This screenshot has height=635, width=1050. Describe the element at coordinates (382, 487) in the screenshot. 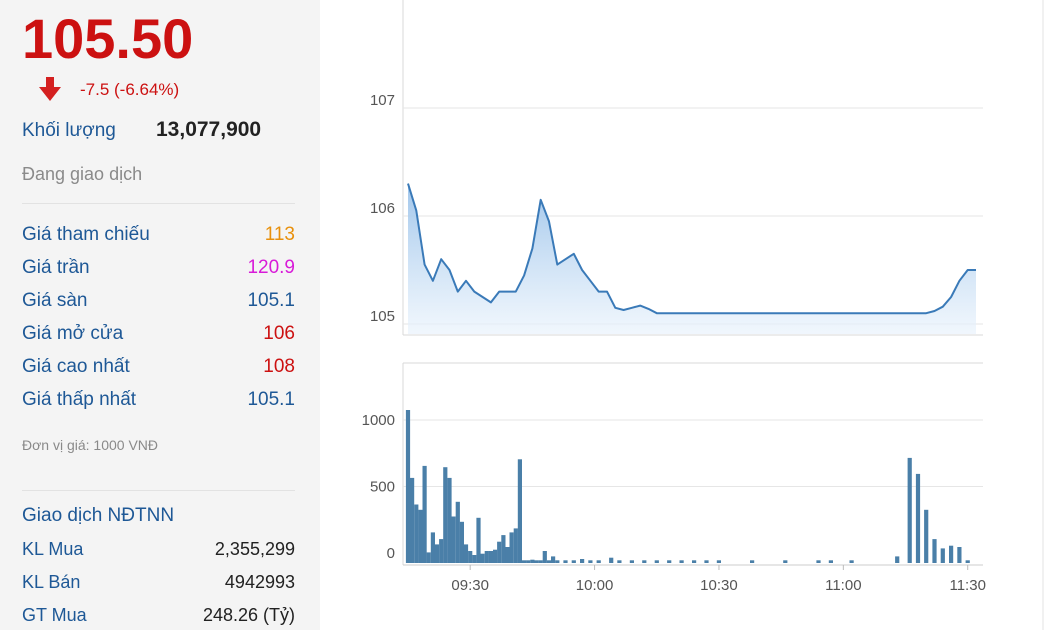

I see `volume-y-tick-label: 500` at that location.